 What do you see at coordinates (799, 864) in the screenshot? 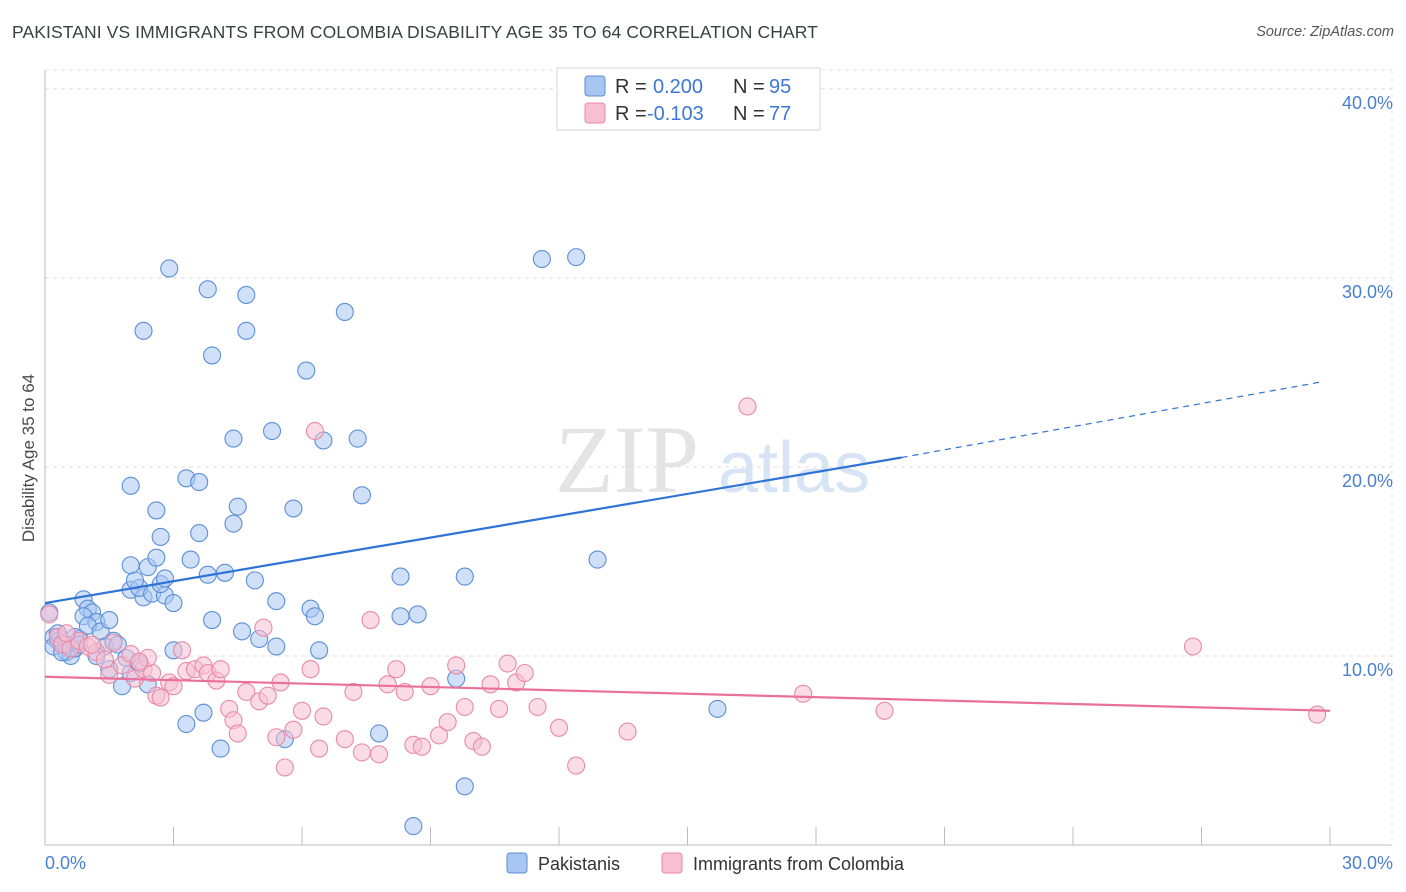
I see `bottom-legend-label-colombia: Immigrants from Colombia` at bounding box center [799, 864].